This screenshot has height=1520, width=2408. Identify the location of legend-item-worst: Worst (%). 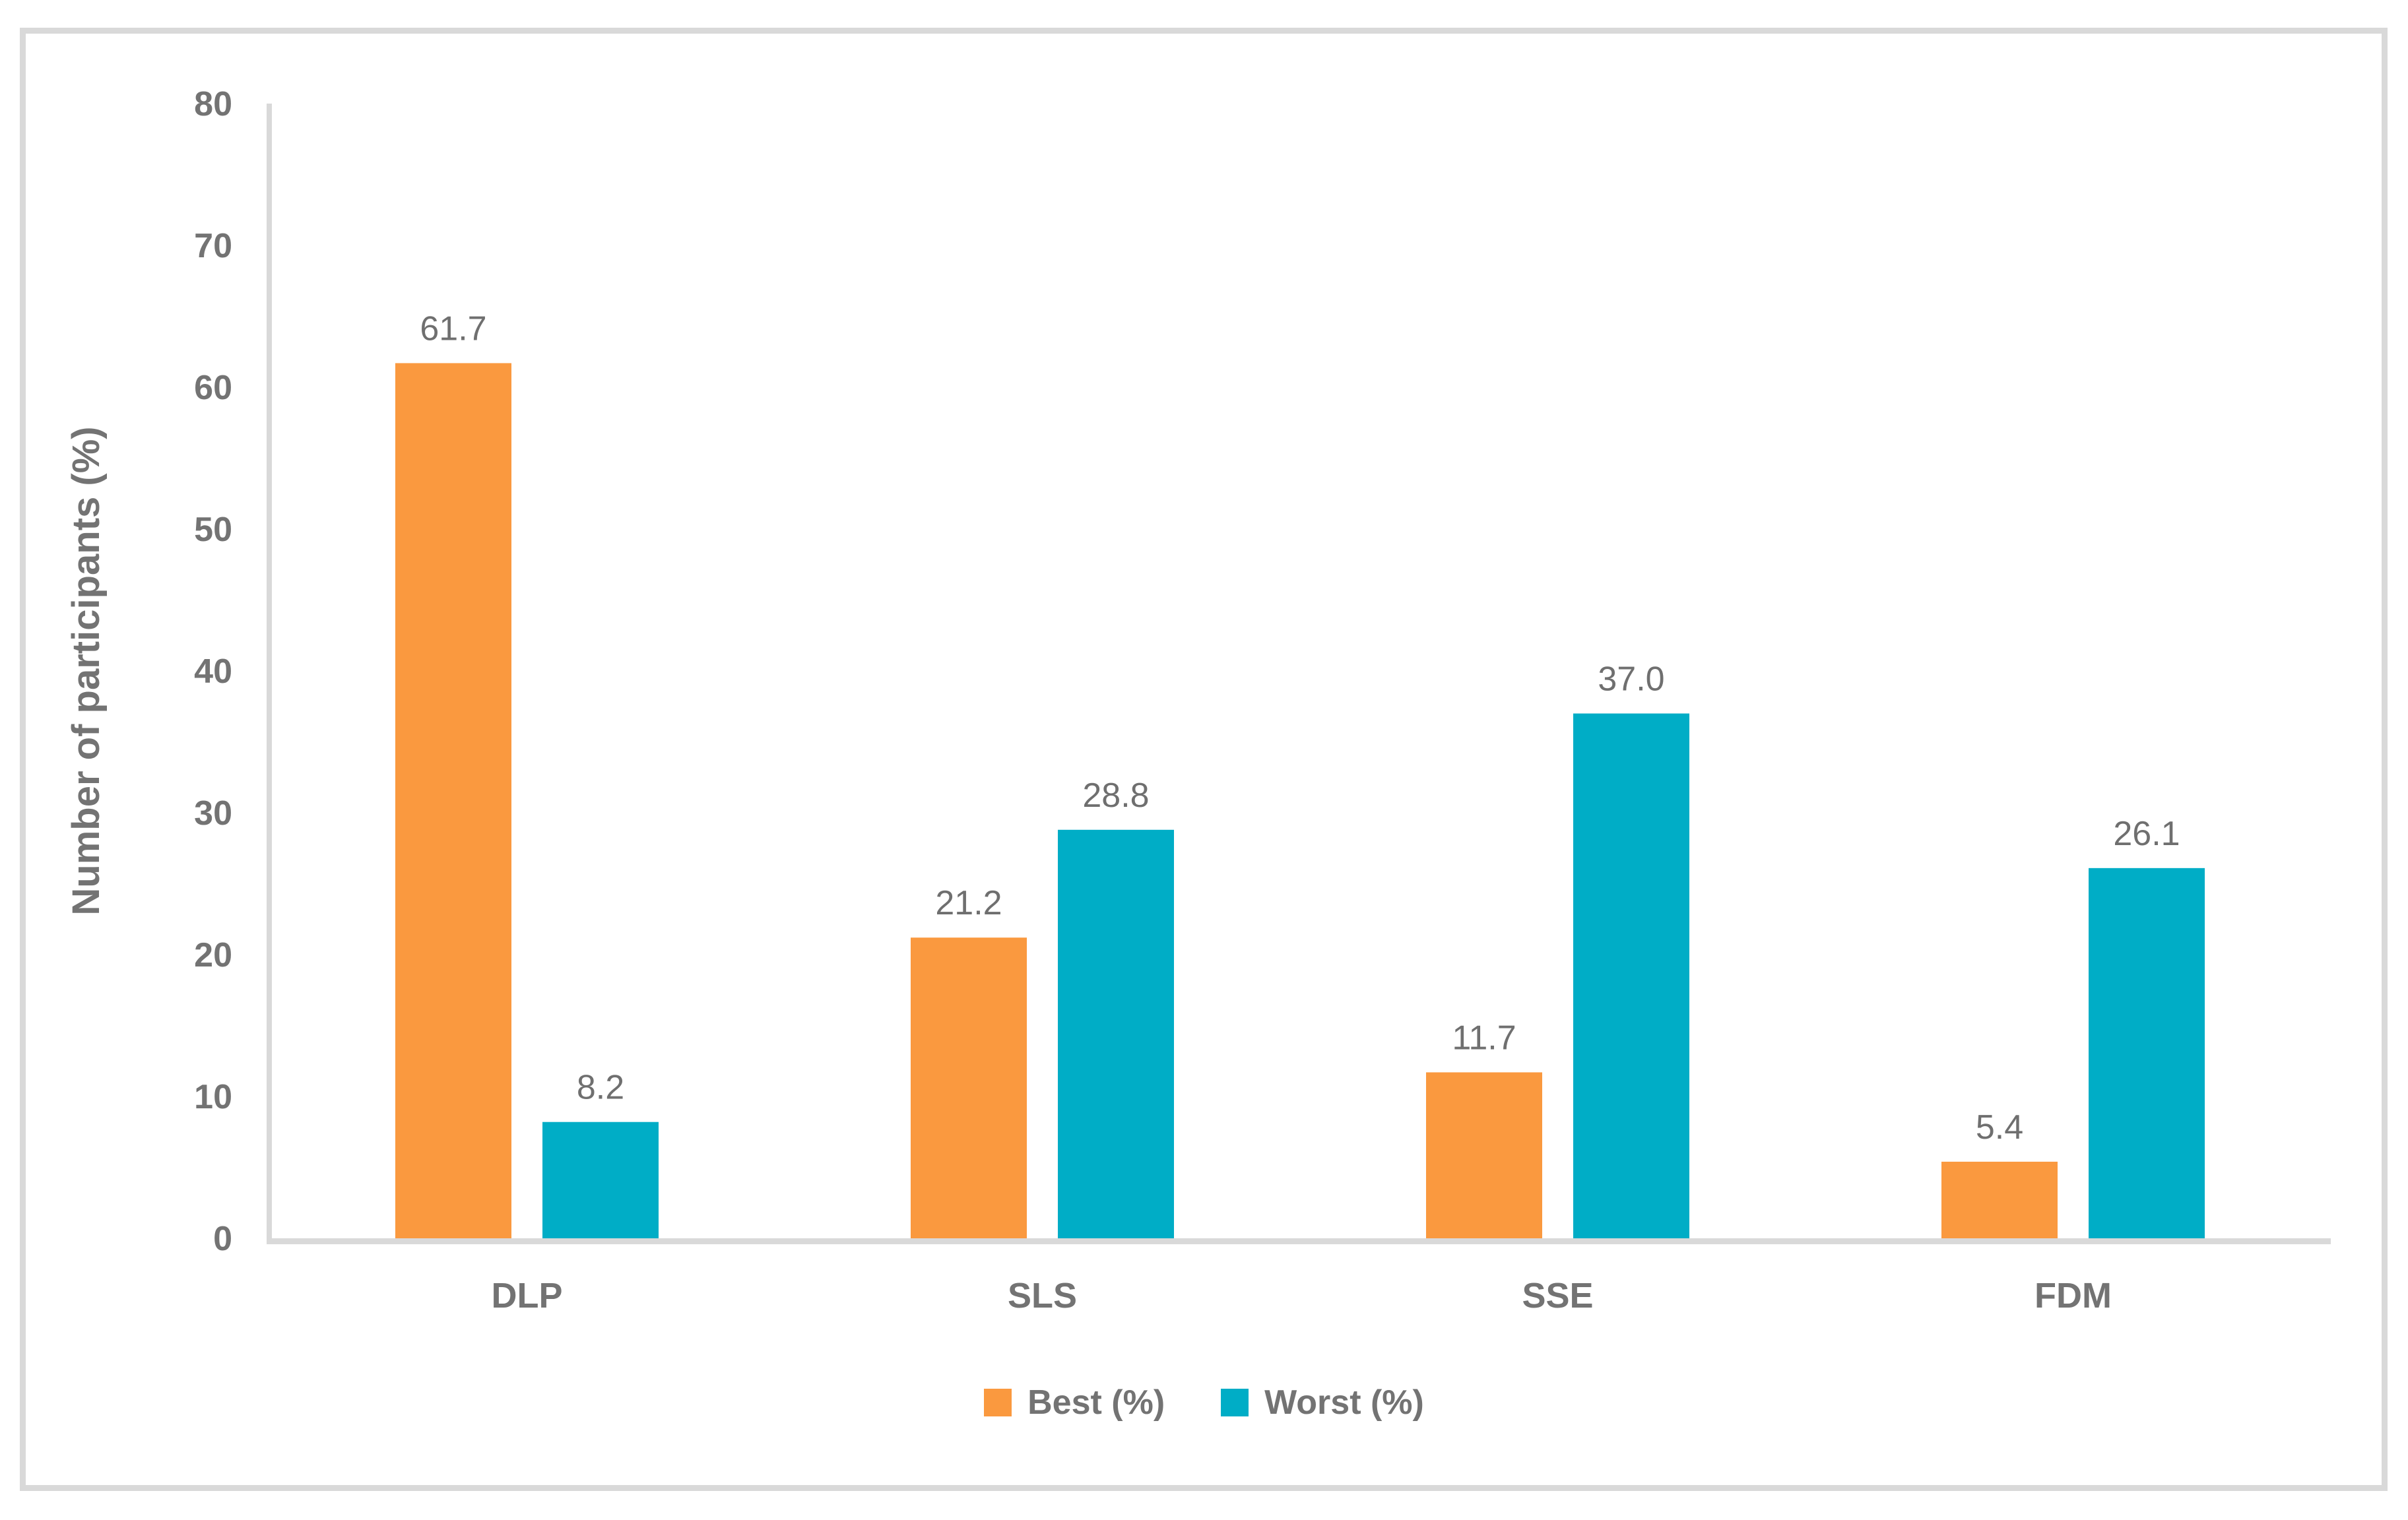
(1322, 1402).